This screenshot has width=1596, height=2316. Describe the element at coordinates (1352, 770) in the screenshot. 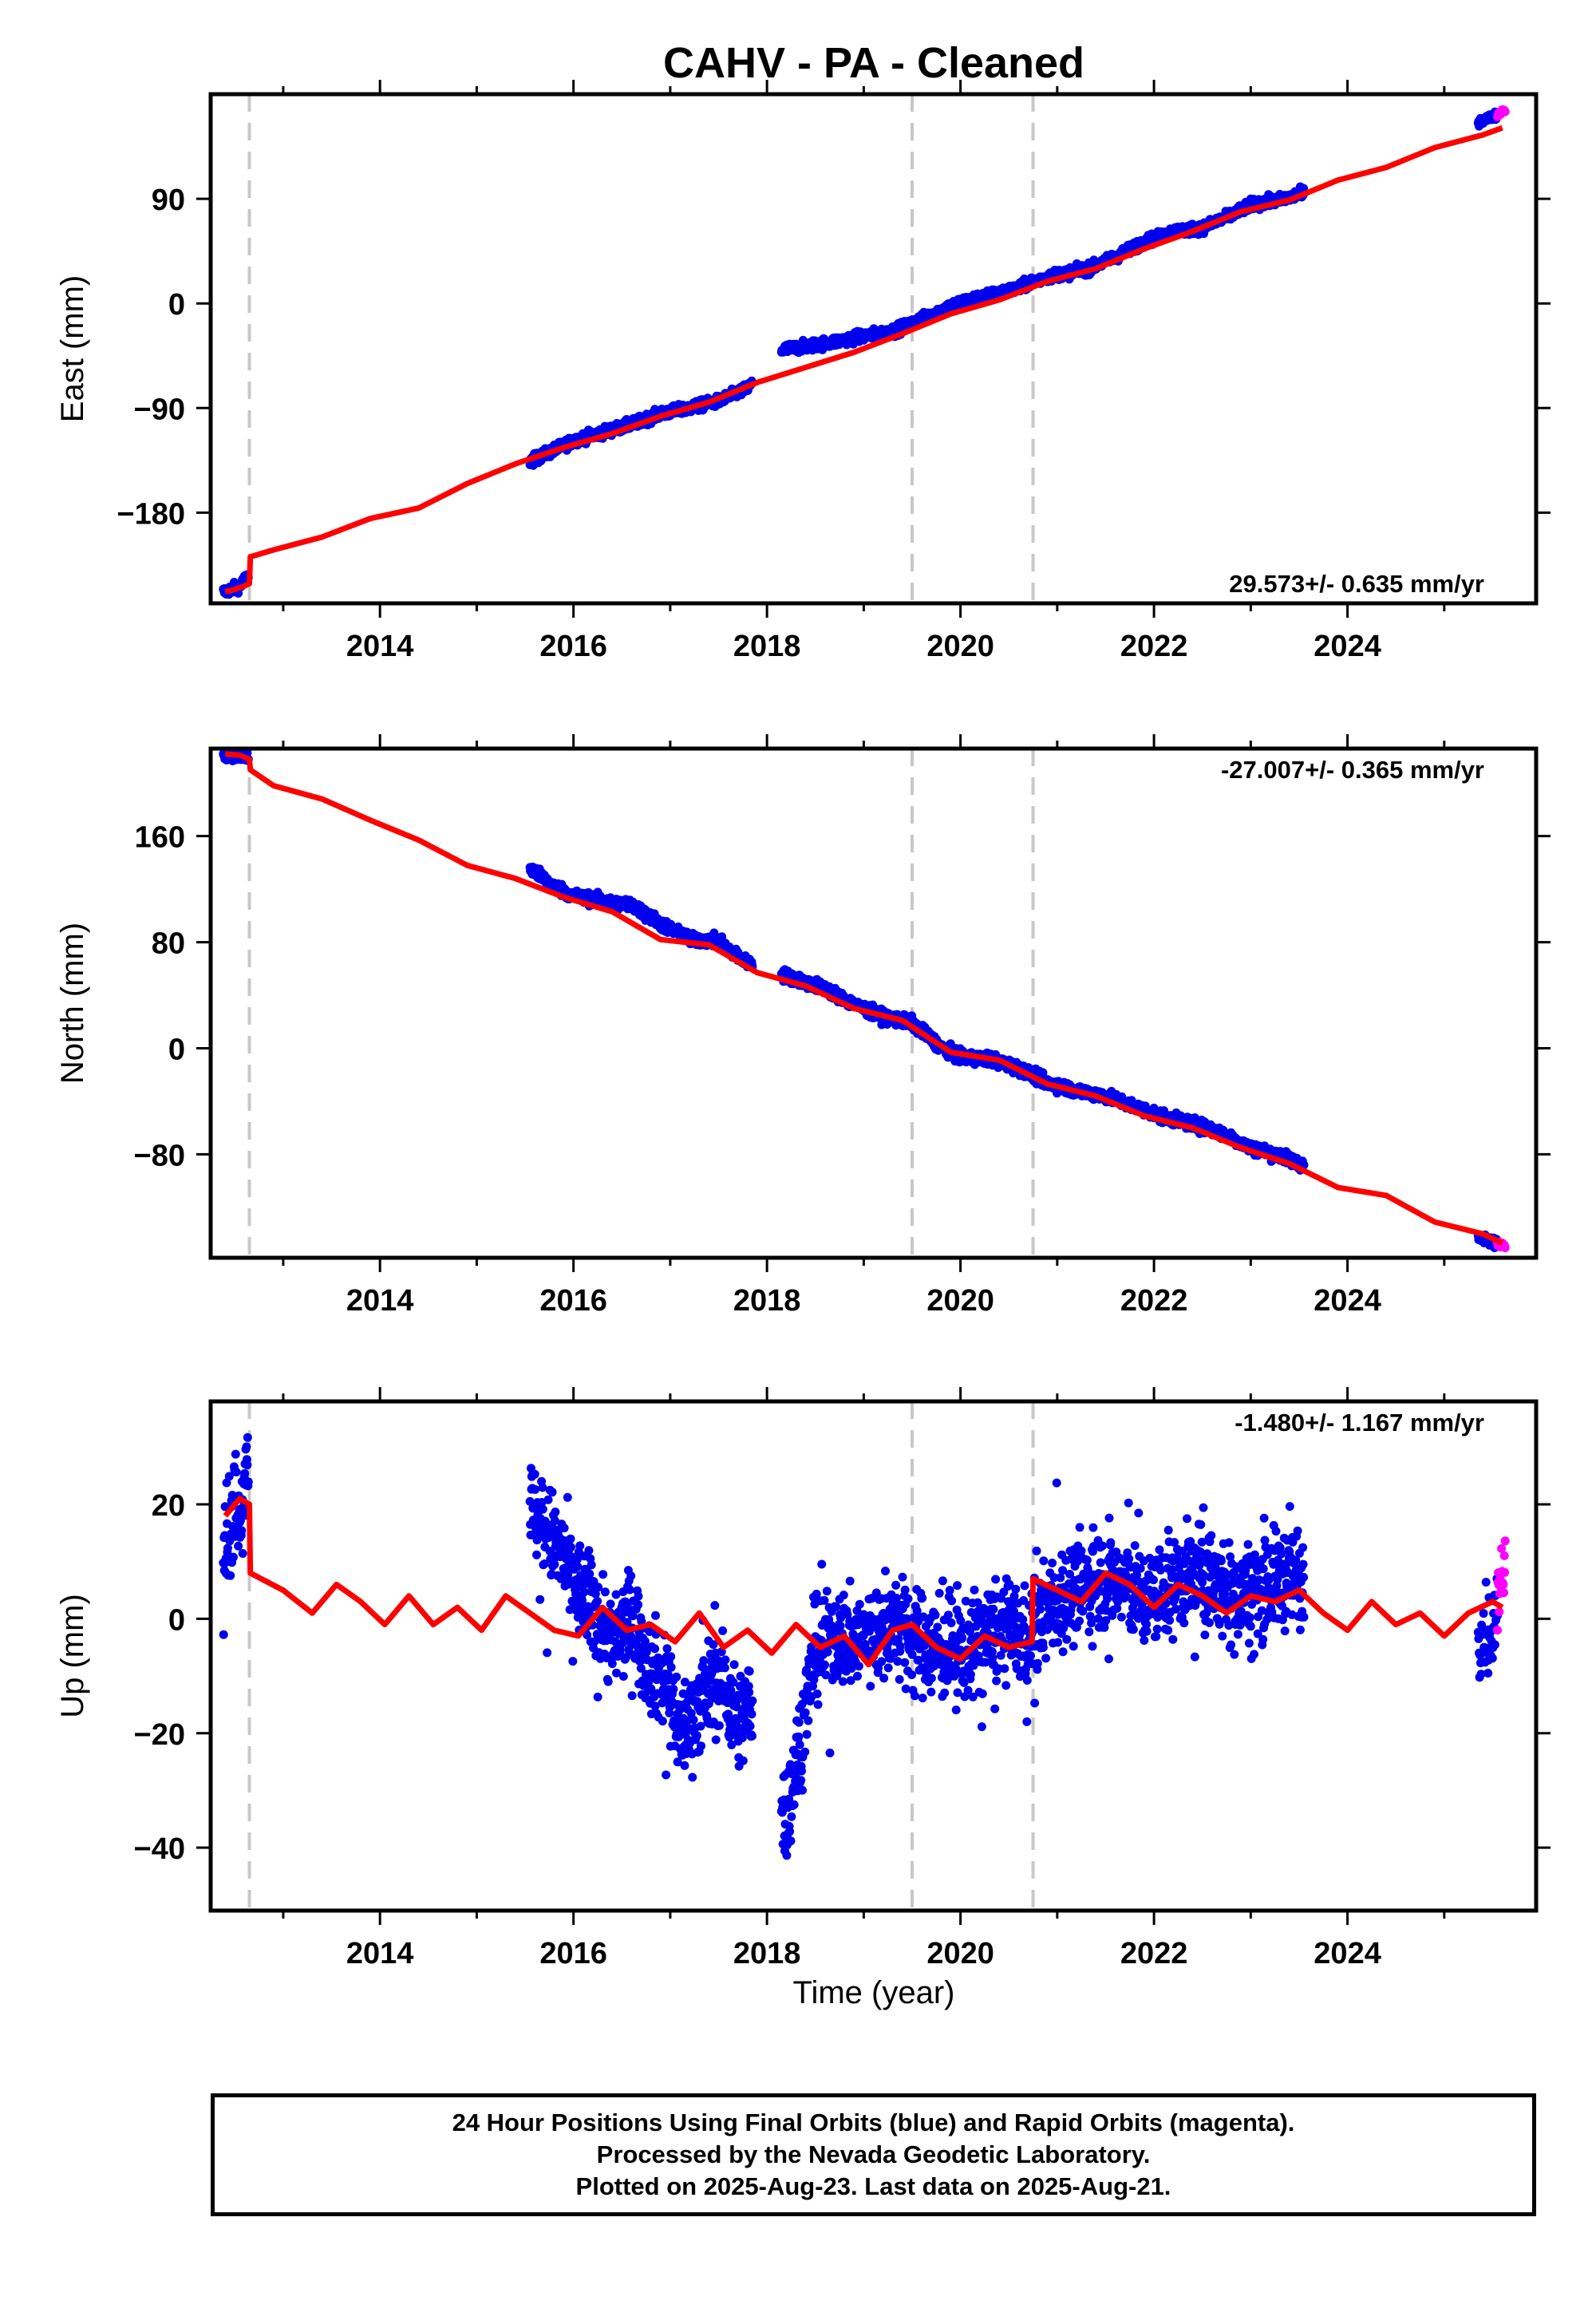

I see `north-rate-label: -27.007+/- 0.365 mm/yr` at that location.